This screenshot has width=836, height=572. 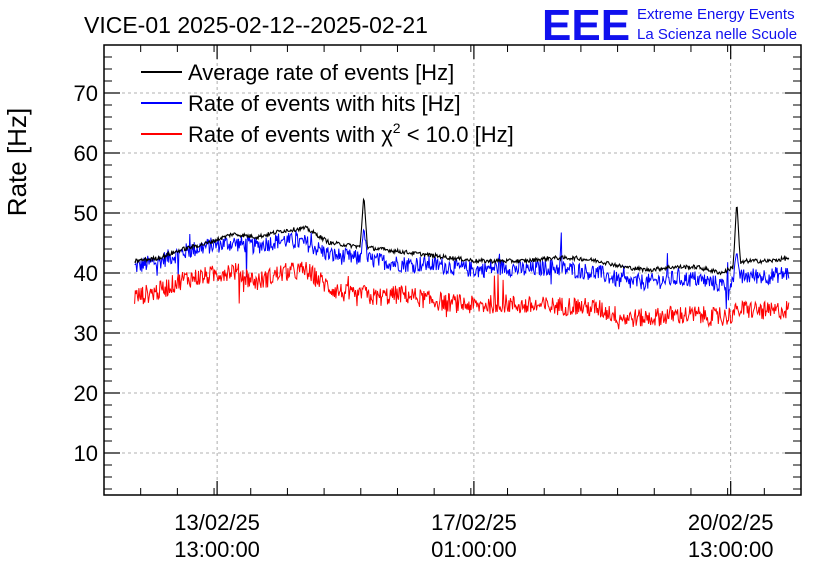 What do you see at coordinates (86, 213) in the screenshot?
I see `y-tick-label: 50` at bounding box center [86, 213].